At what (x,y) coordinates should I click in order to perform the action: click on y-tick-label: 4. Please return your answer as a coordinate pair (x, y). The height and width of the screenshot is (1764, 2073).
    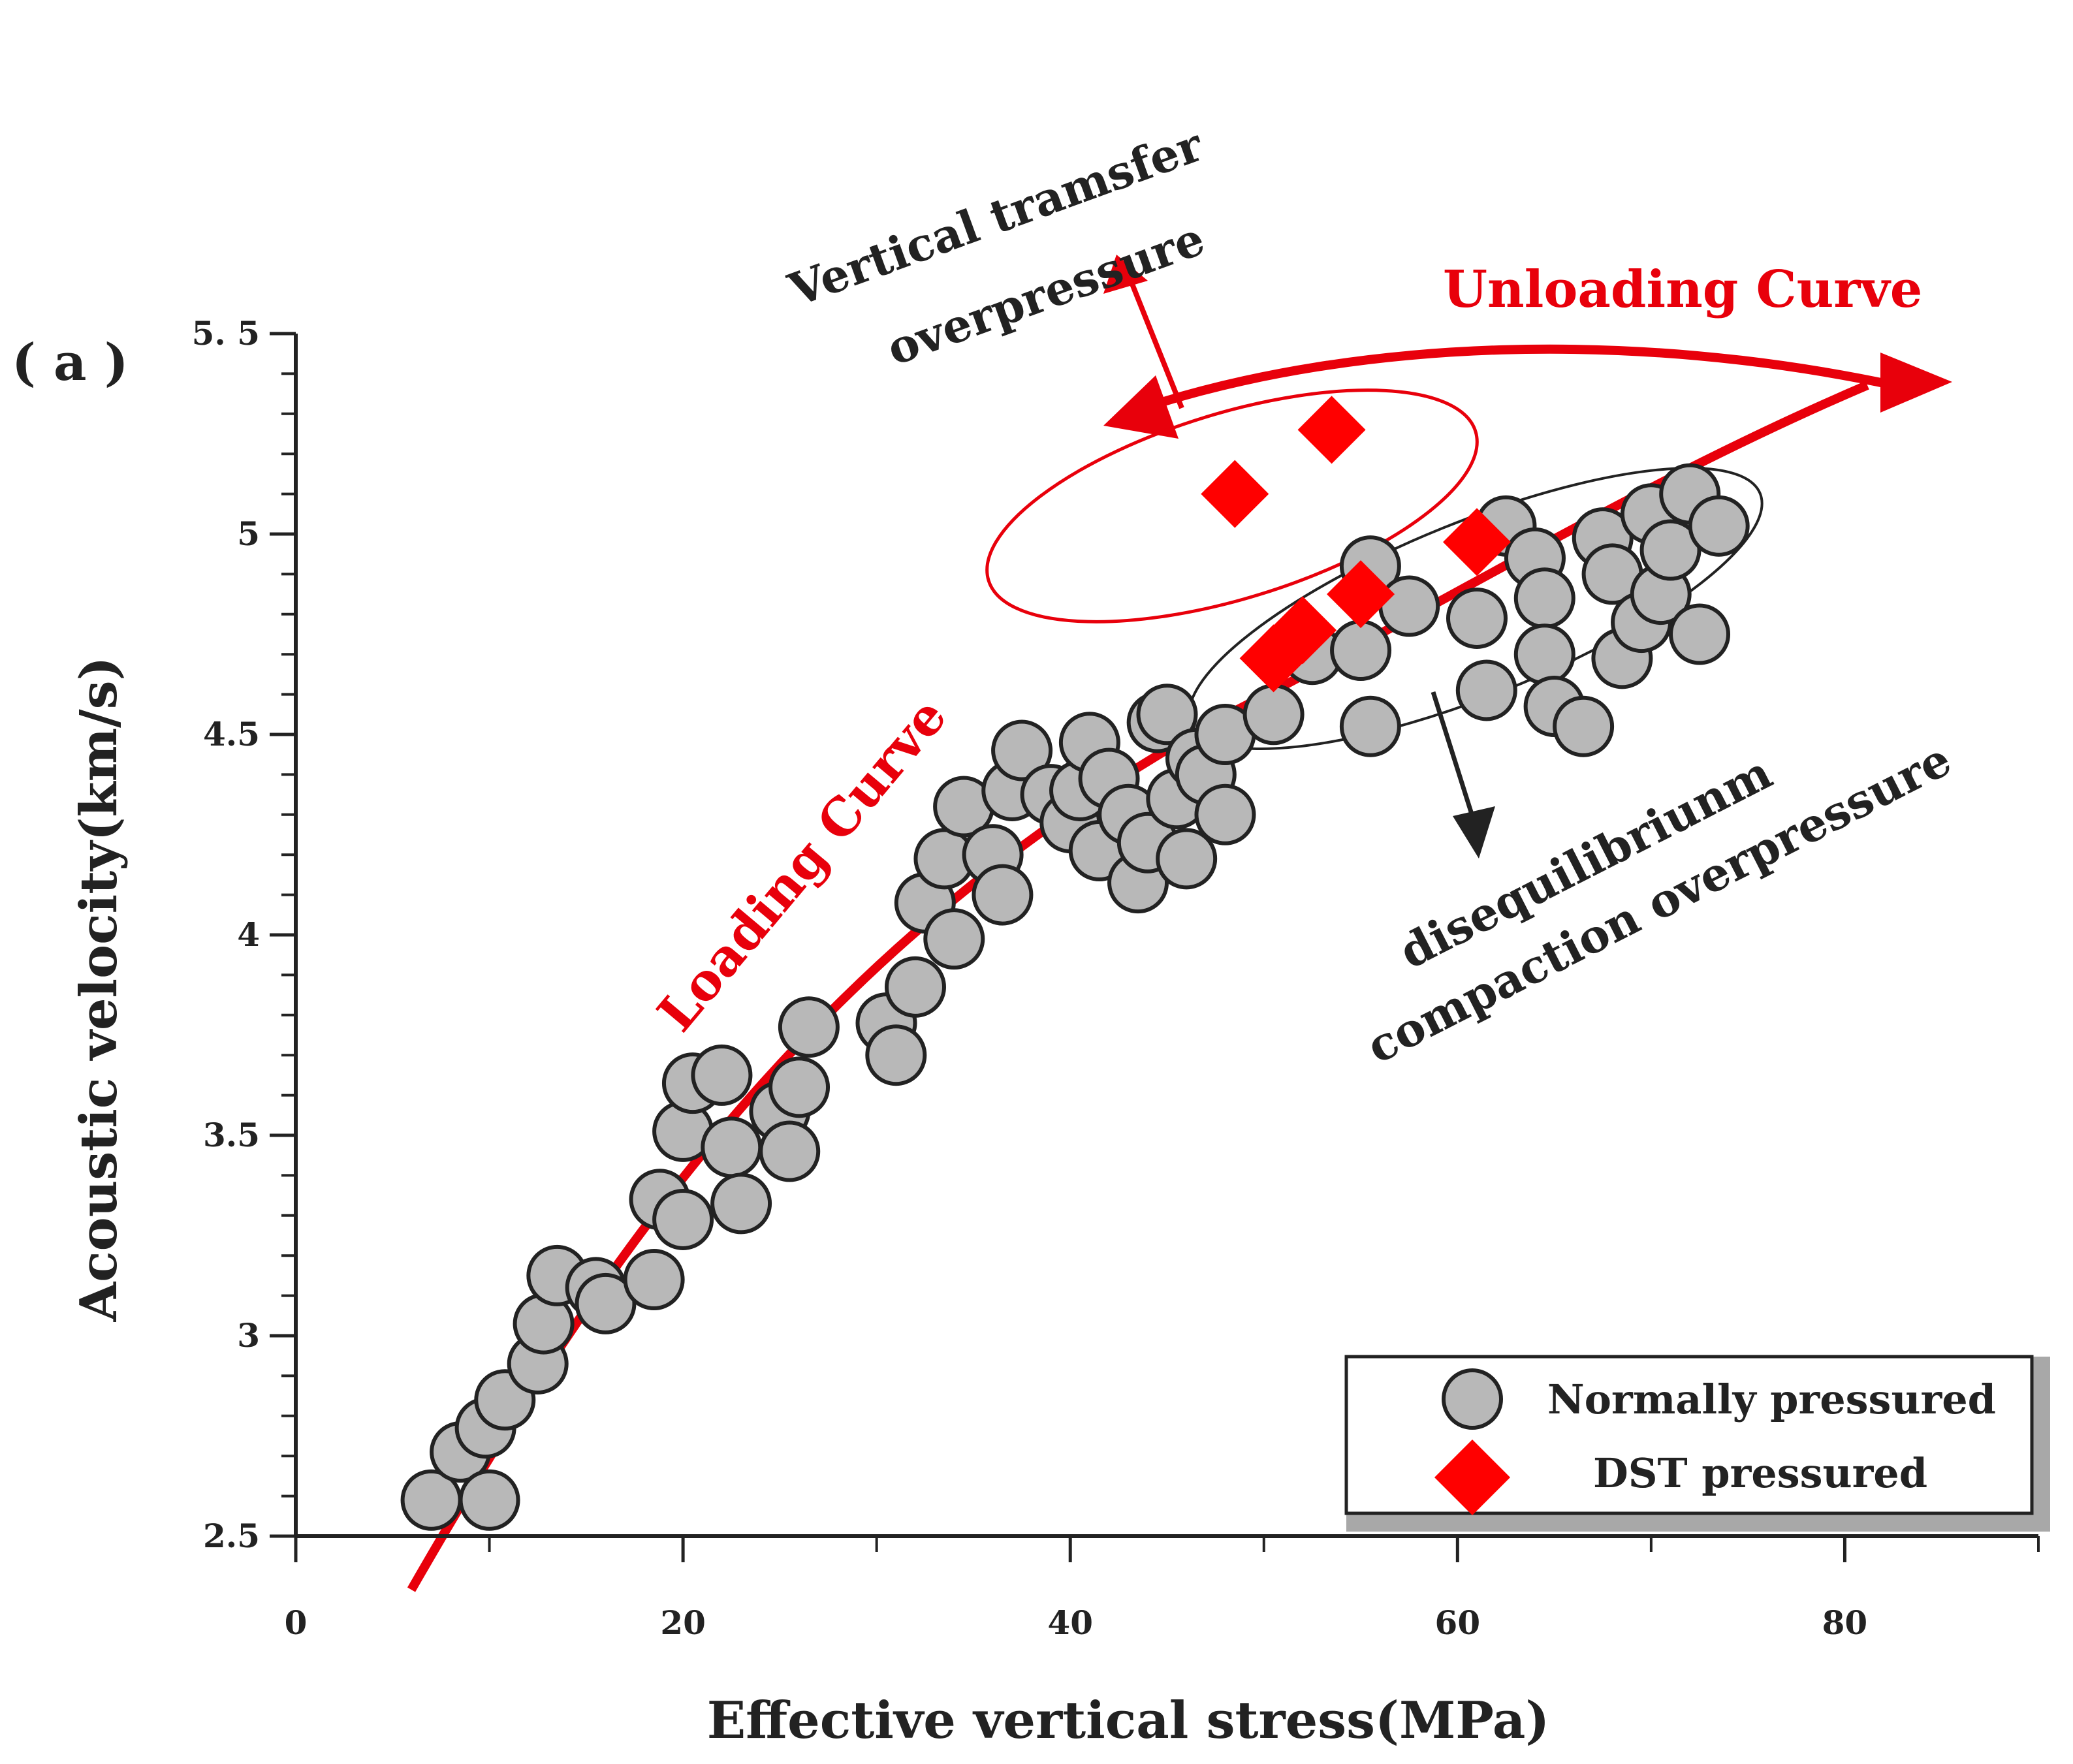
    Looking at the image, I should click on (248, 934).